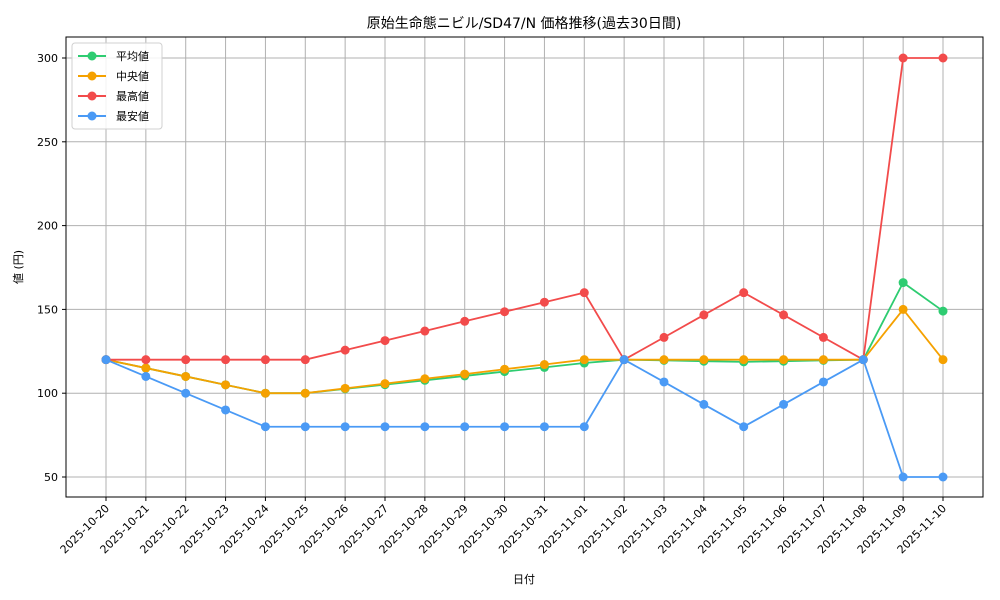 Image resolution: width=1000 pixels, height=600 pixels. I want to click on legend-box, so click(117, 86).